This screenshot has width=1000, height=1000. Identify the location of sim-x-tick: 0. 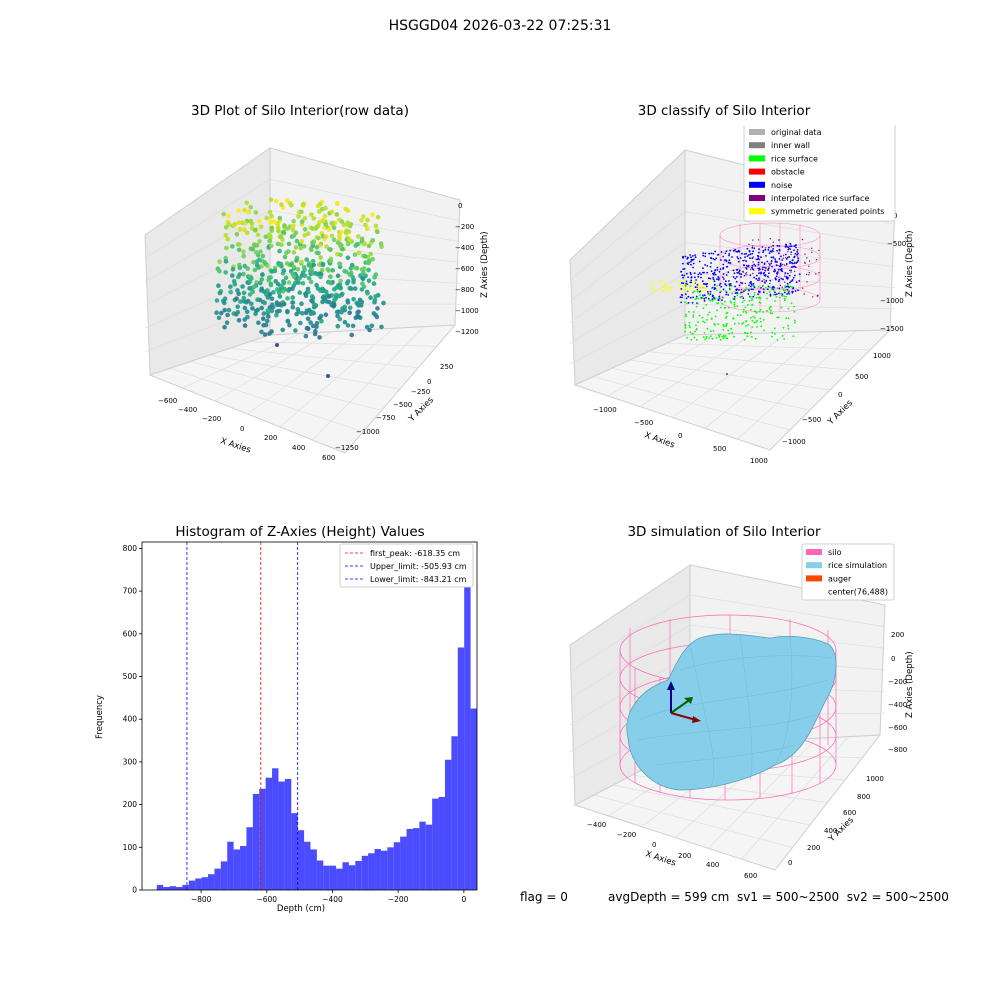
(654, 845).